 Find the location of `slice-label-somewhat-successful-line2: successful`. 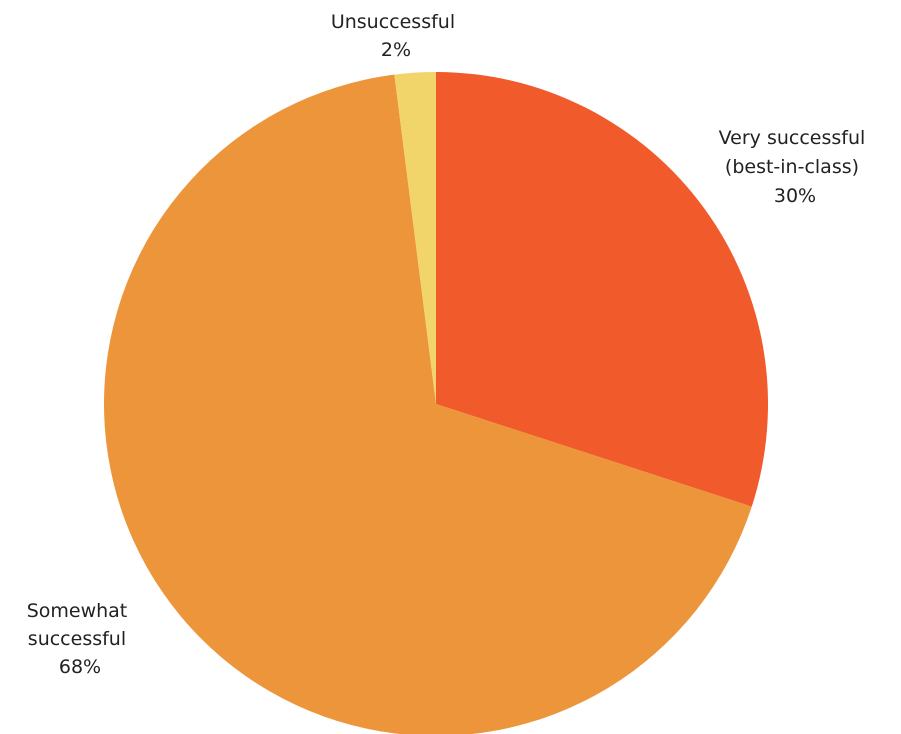

slice-label-somewhat-successful-line2: successful is located at coordinates (77, 639).